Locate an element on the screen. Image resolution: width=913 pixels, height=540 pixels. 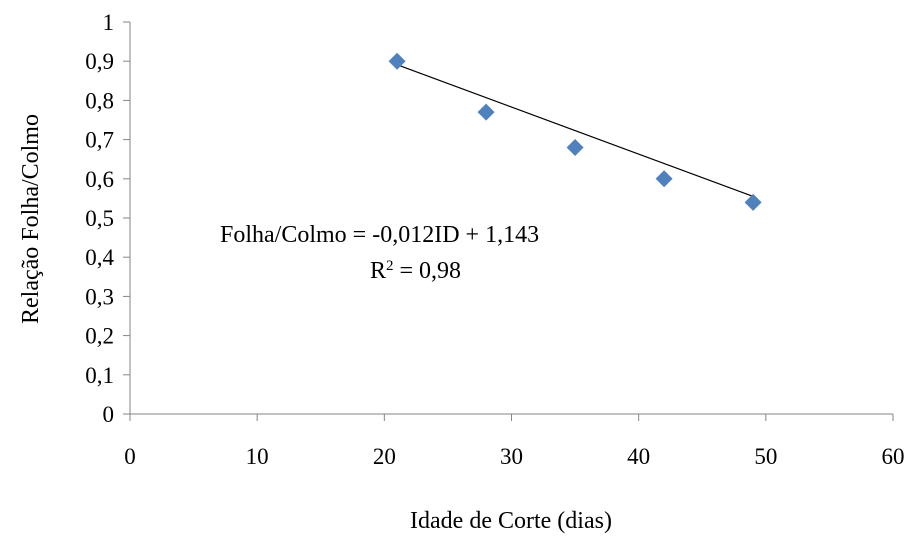
y-tick-label: 0,5 is located at coordinates (99, 218).